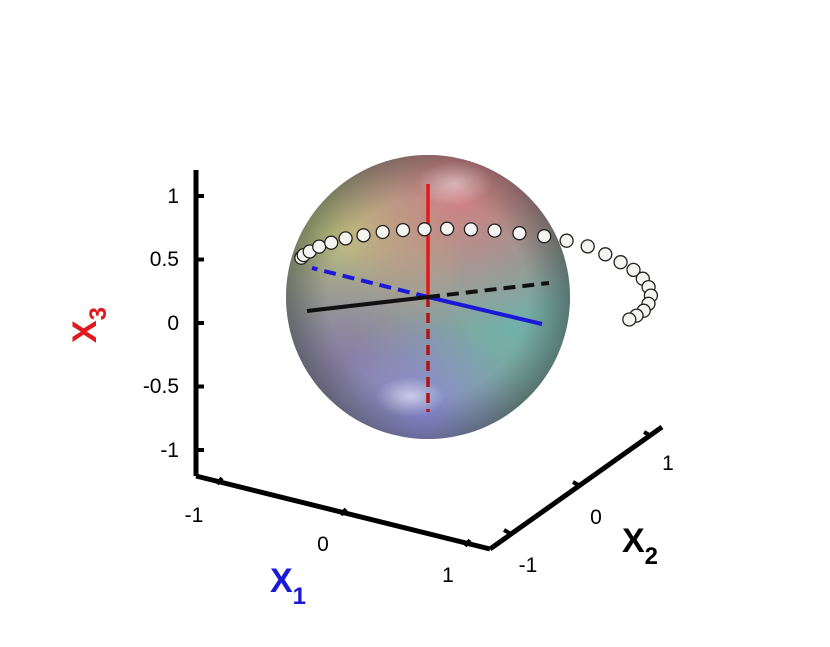 The width and height of the screenshot is (830, 647). Describe the element at coordinates (323, 544) in the screenshot. I see `x1-tick-label: 0` at that location.